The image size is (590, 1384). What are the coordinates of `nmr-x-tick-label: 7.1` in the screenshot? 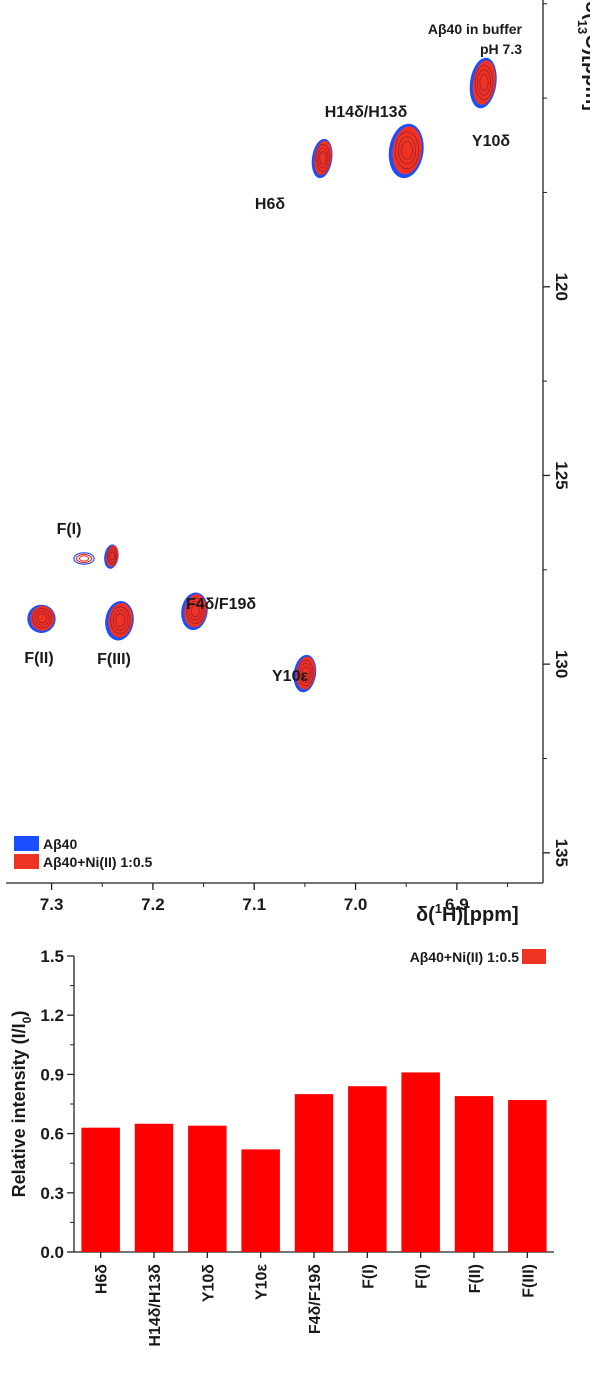 It's located at (254, 904).